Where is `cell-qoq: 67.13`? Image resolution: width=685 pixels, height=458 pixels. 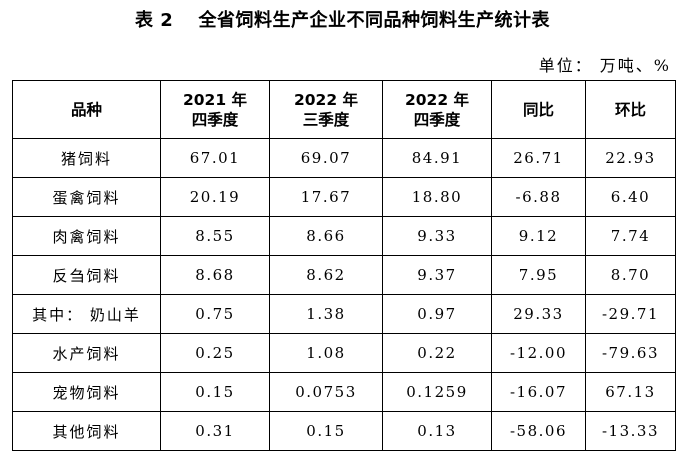
cell-qoq: 67.13 is located at coordinates (630, 392).